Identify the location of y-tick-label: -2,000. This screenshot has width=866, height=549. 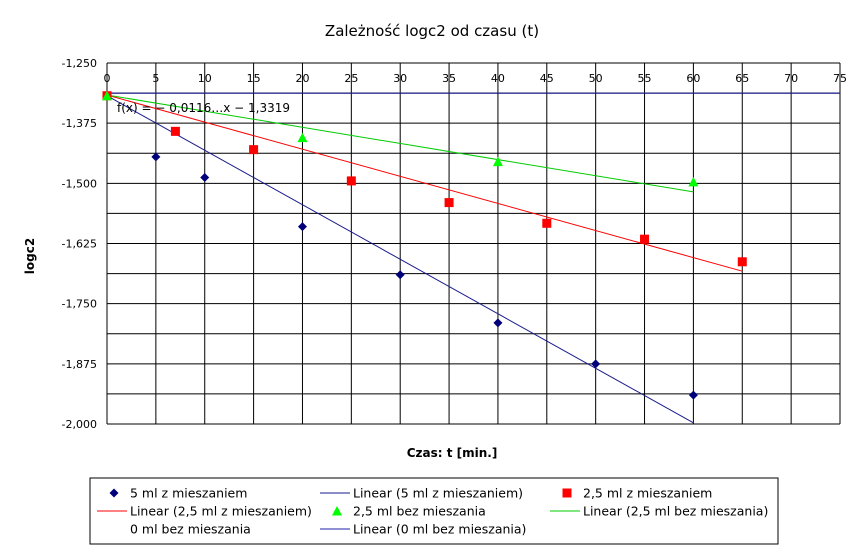
(79, 424).